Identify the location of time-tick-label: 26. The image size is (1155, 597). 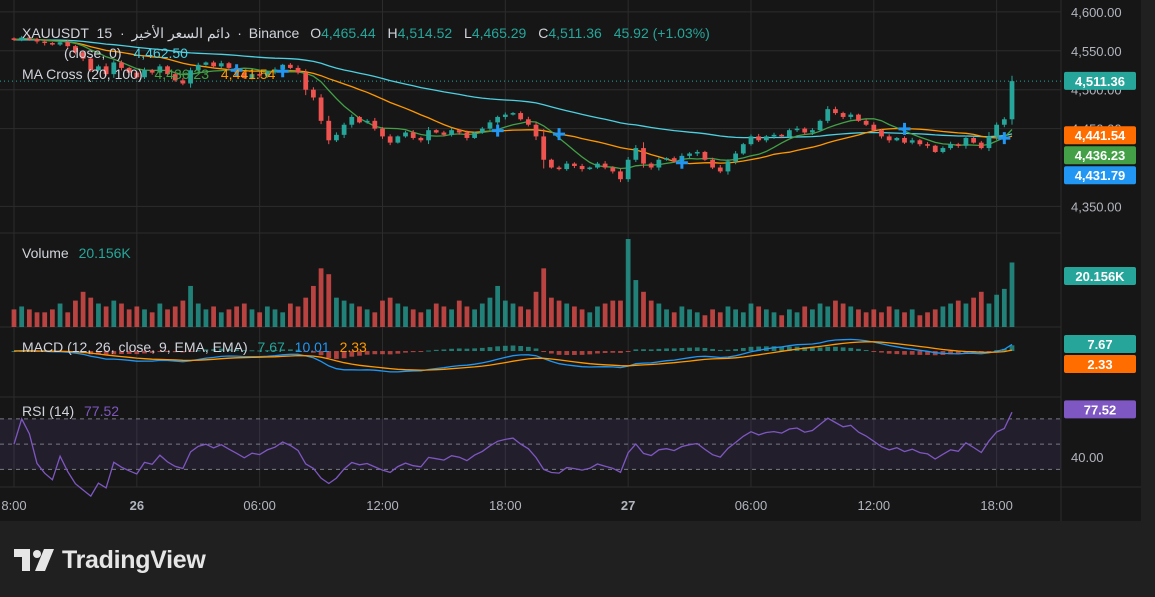
(137, 505).